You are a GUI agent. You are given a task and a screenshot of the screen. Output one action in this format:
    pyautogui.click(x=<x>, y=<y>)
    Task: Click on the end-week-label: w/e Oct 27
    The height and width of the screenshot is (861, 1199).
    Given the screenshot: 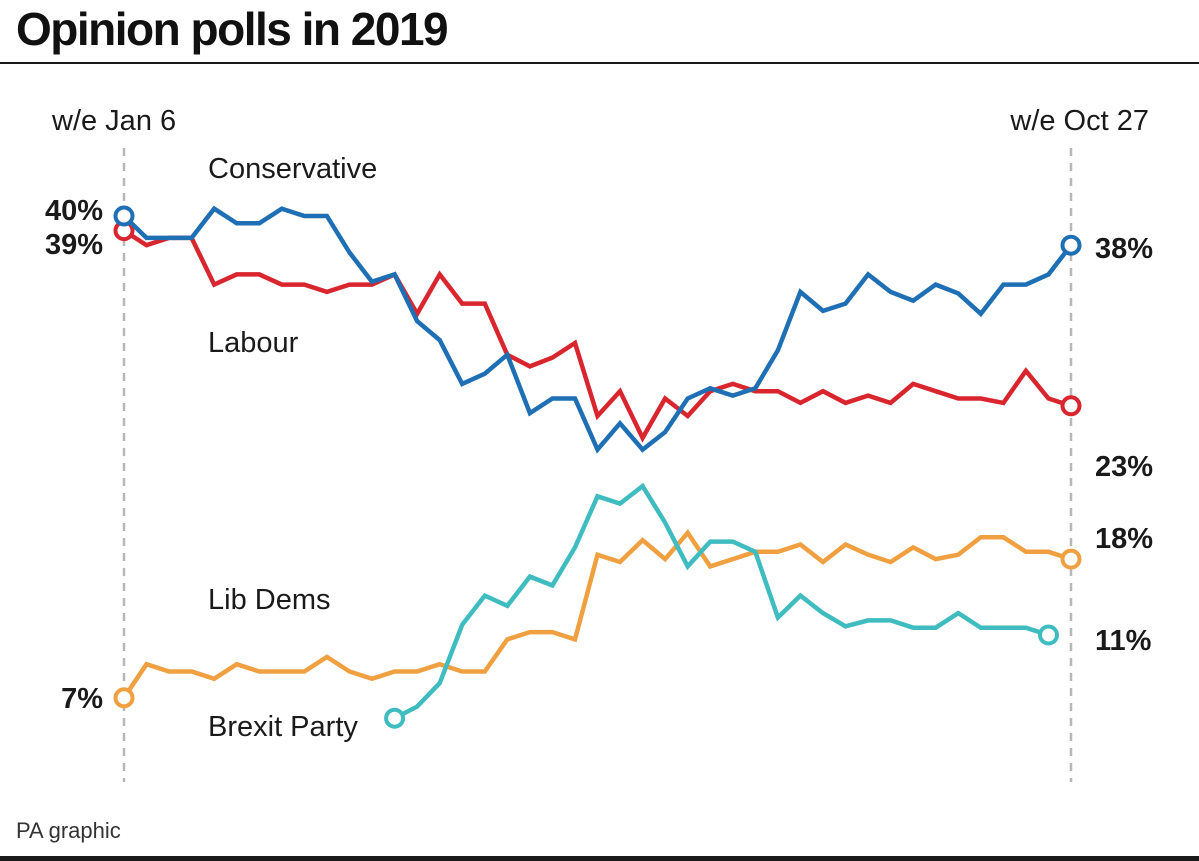 What is the action you would take?
    pyautogui.click(x=1079, y=121)
    